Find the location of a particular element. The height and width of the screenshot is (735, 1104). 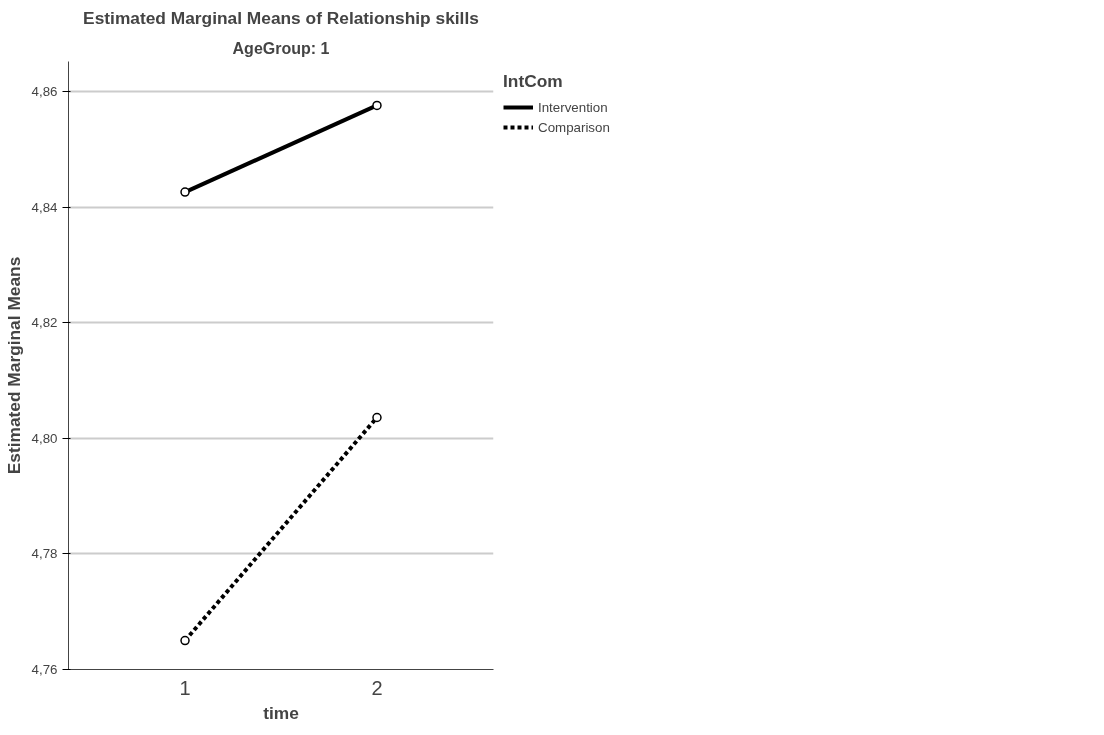

y-tick-label: 4,84 is located at coordinates (45, 207).